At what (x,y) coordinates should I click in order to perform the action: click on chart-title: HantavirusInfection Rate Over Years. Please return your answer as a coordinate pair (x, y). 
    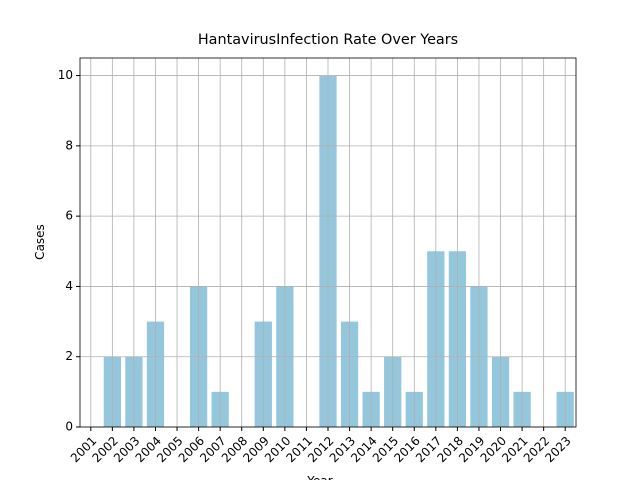
    Looking at the image, I should click on (328, 40).